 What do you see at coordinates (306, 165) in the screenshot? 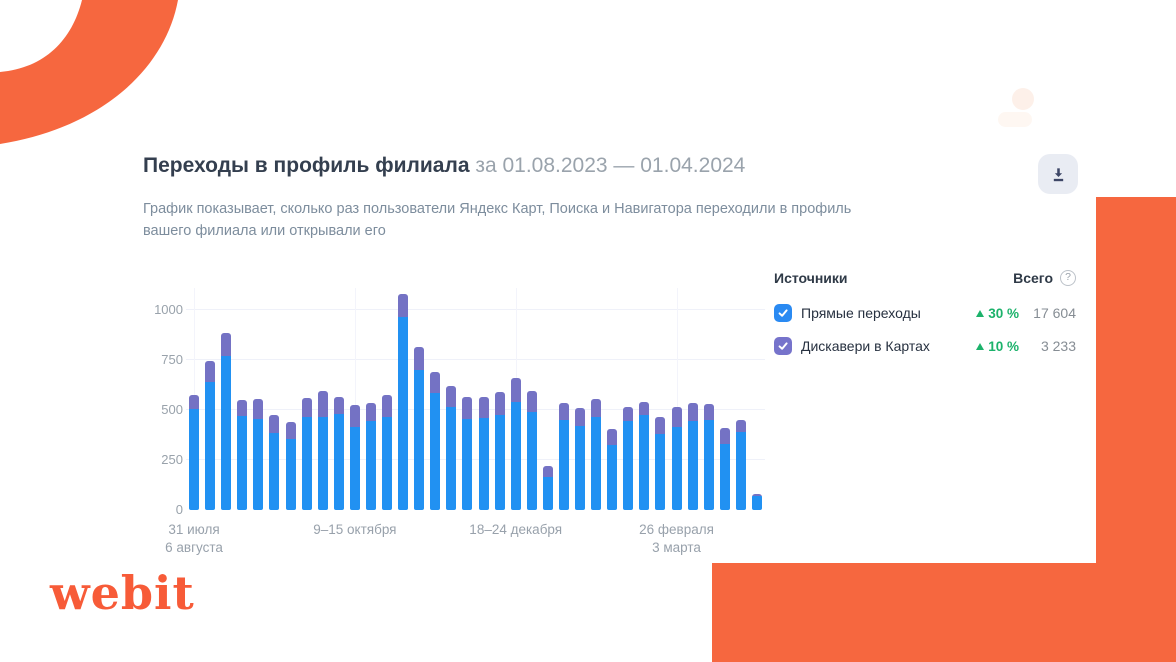
I see `page-title: Переходы в профиль филиала` at bounding box center [306, 165].